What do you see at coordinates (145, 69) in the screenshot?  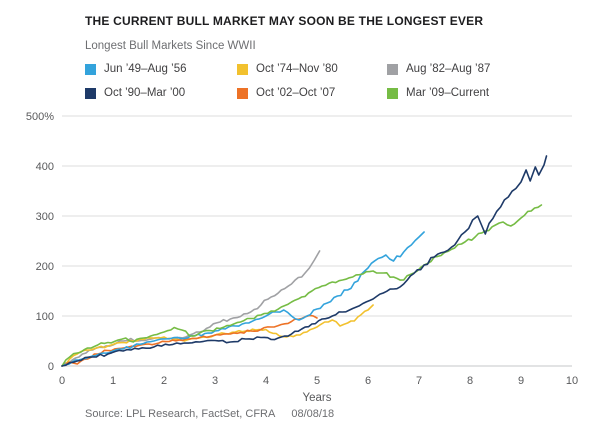 I see `legend-label: Jun ’49–Aug ’56` at bounding box center [145, 69].